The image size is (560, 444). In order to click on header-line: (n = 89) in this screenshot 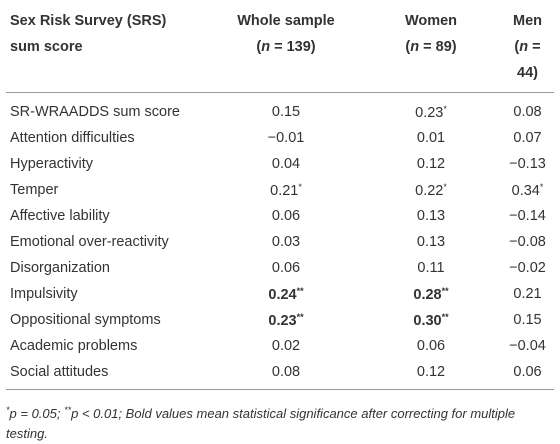, I will do `click(431, 47)`.